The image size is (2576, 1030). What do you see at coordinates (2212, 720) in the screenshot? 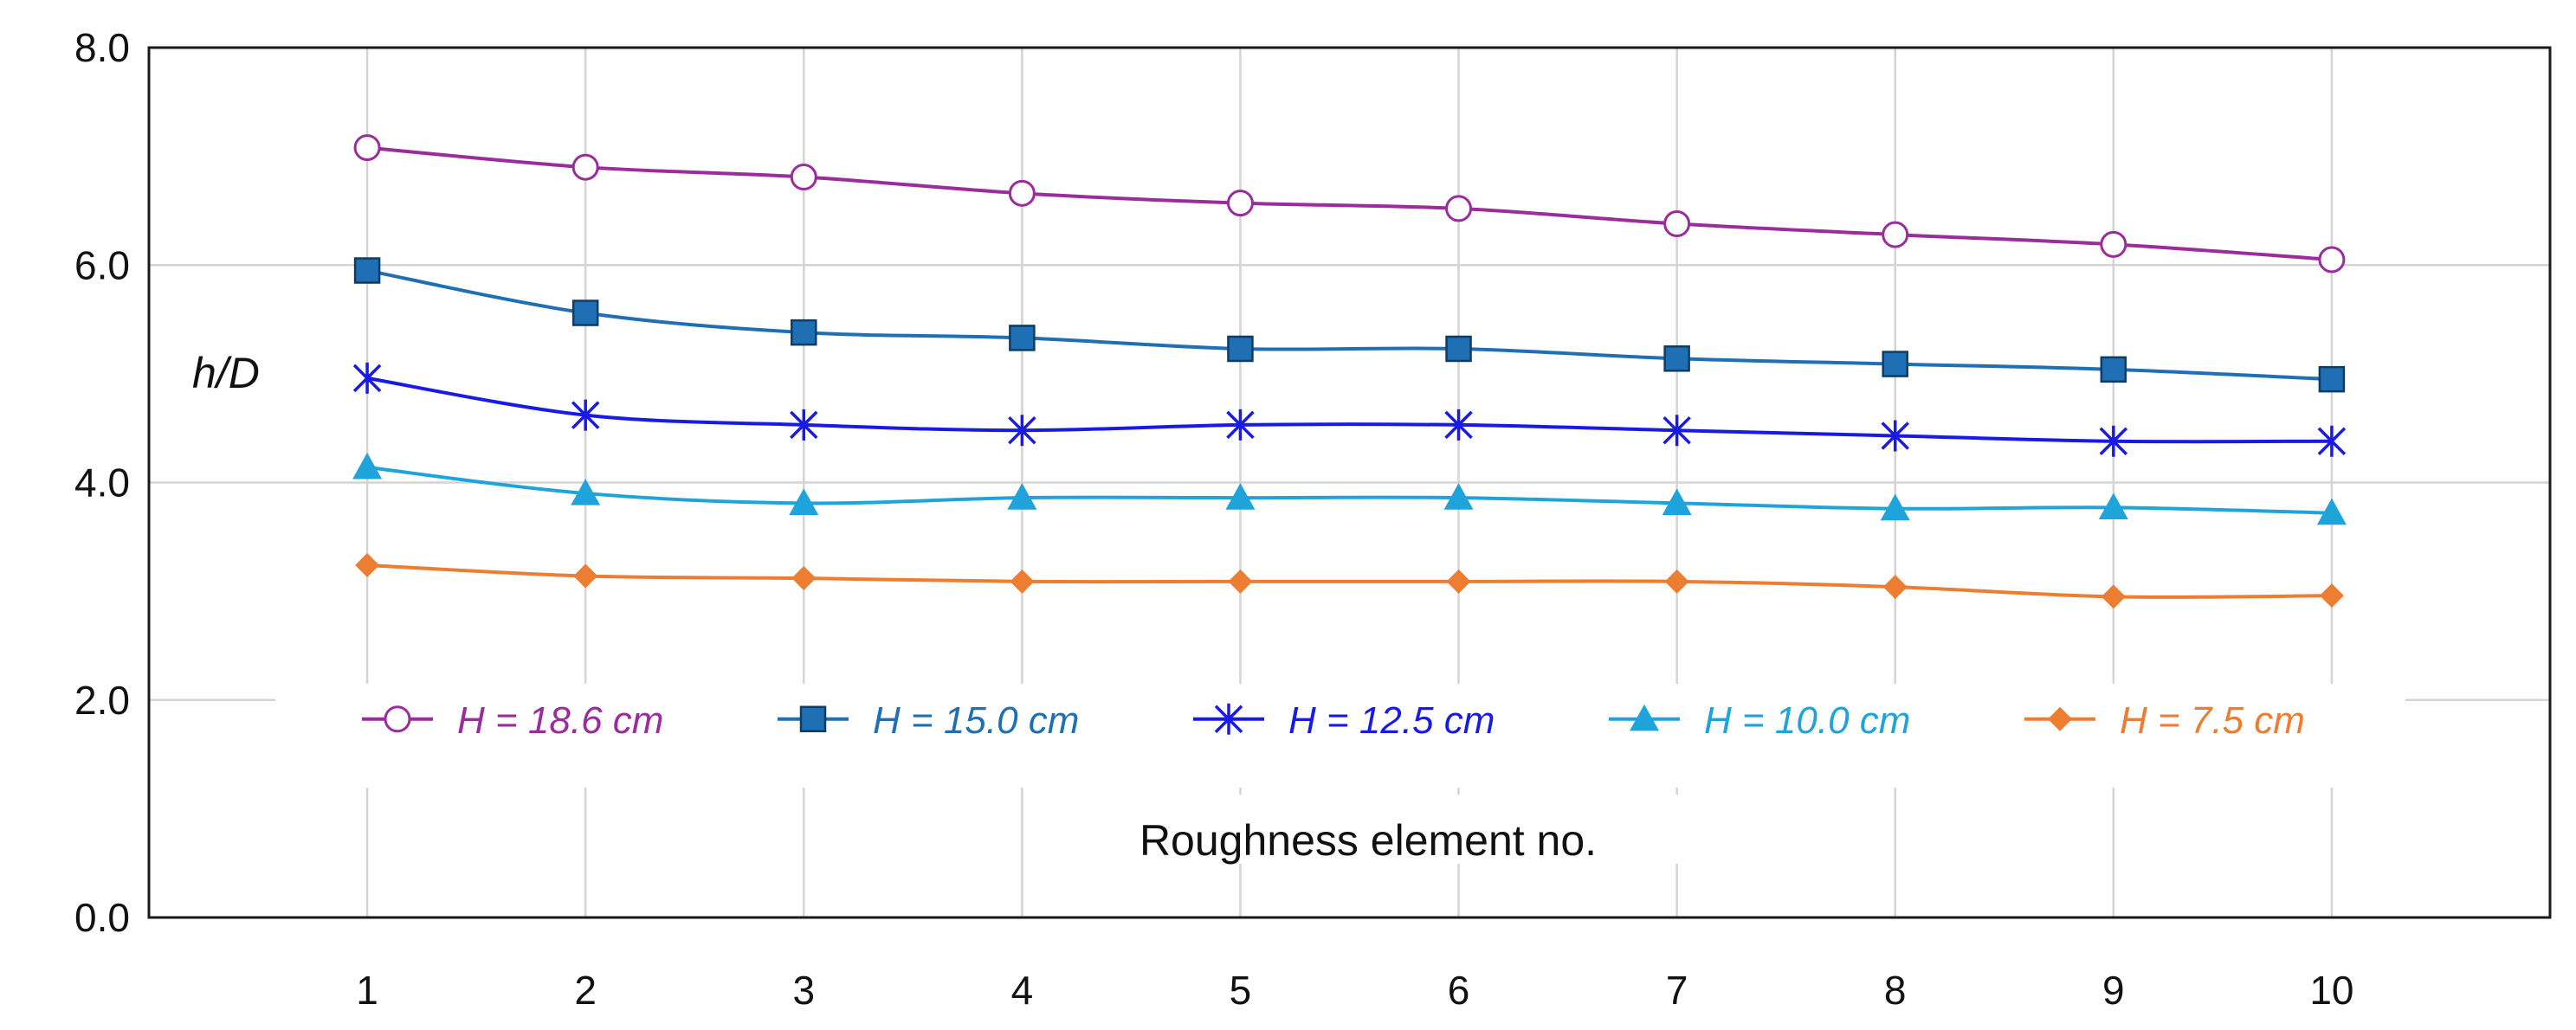
I see `legend-label: H = 7.5 cm` at bounding box center [2212, 720].